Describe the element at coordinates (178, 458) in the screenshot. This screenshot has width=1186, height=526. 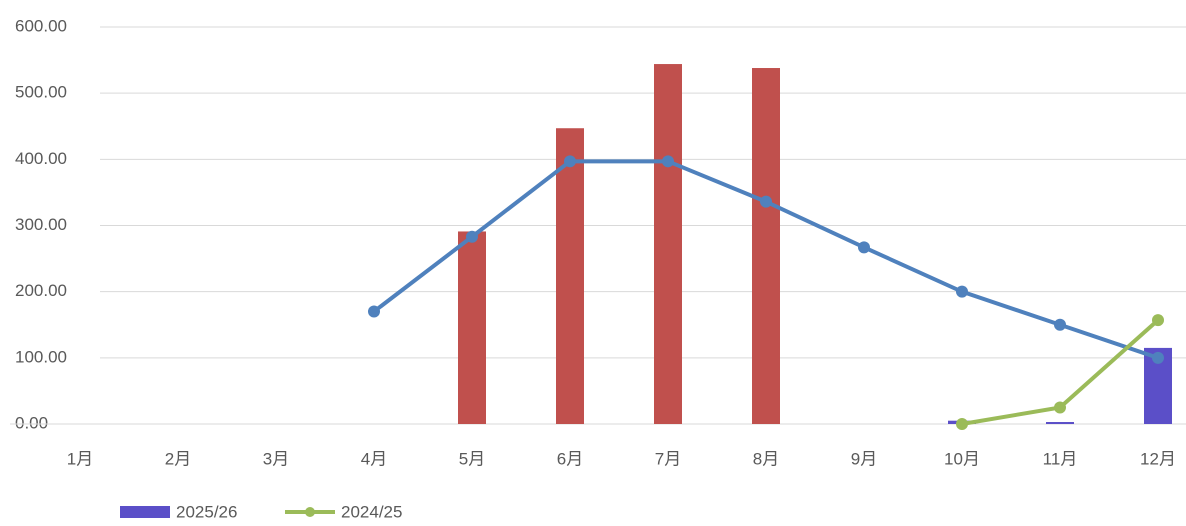
I see `x-tick-label: 2月` at that location.